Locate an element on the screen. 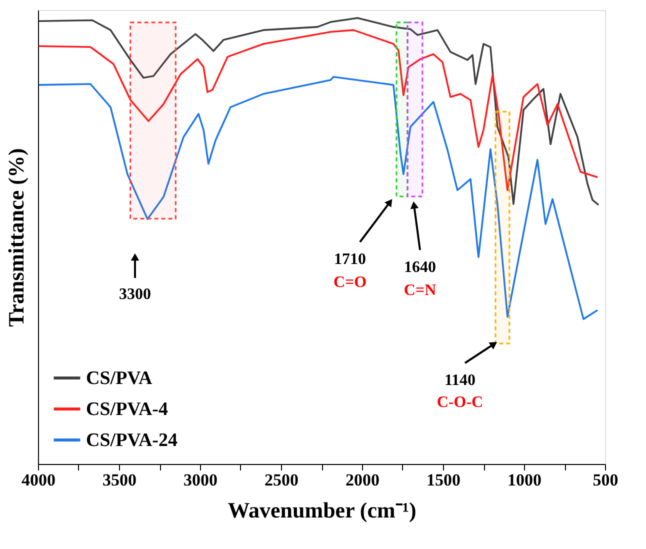 This screenshot has width=646, height=549. x-tick-label: 4000 is located at coordinates (39, 480).